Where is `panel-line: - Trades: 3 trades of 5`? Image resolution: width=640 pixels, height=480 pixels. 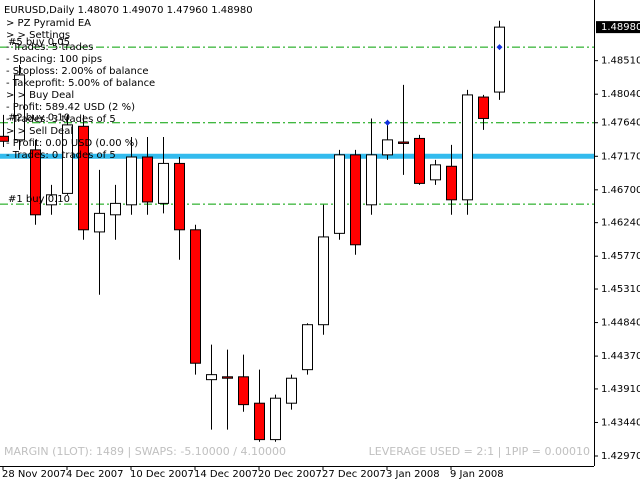
panel-line: - Trades: 3 trades of 5 is located at coordinates (61, 119).